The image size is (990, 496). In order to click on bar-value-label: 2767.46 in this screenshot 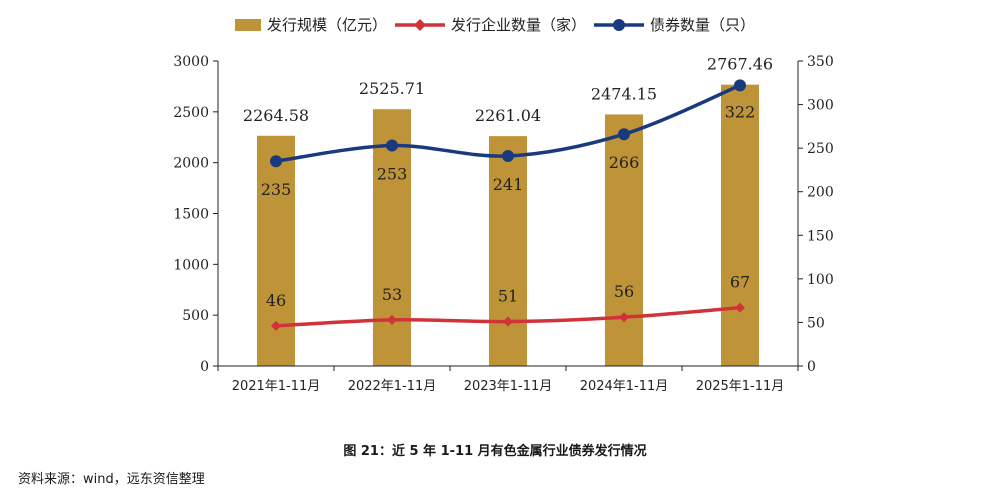, I will do `click(740, 64)`.